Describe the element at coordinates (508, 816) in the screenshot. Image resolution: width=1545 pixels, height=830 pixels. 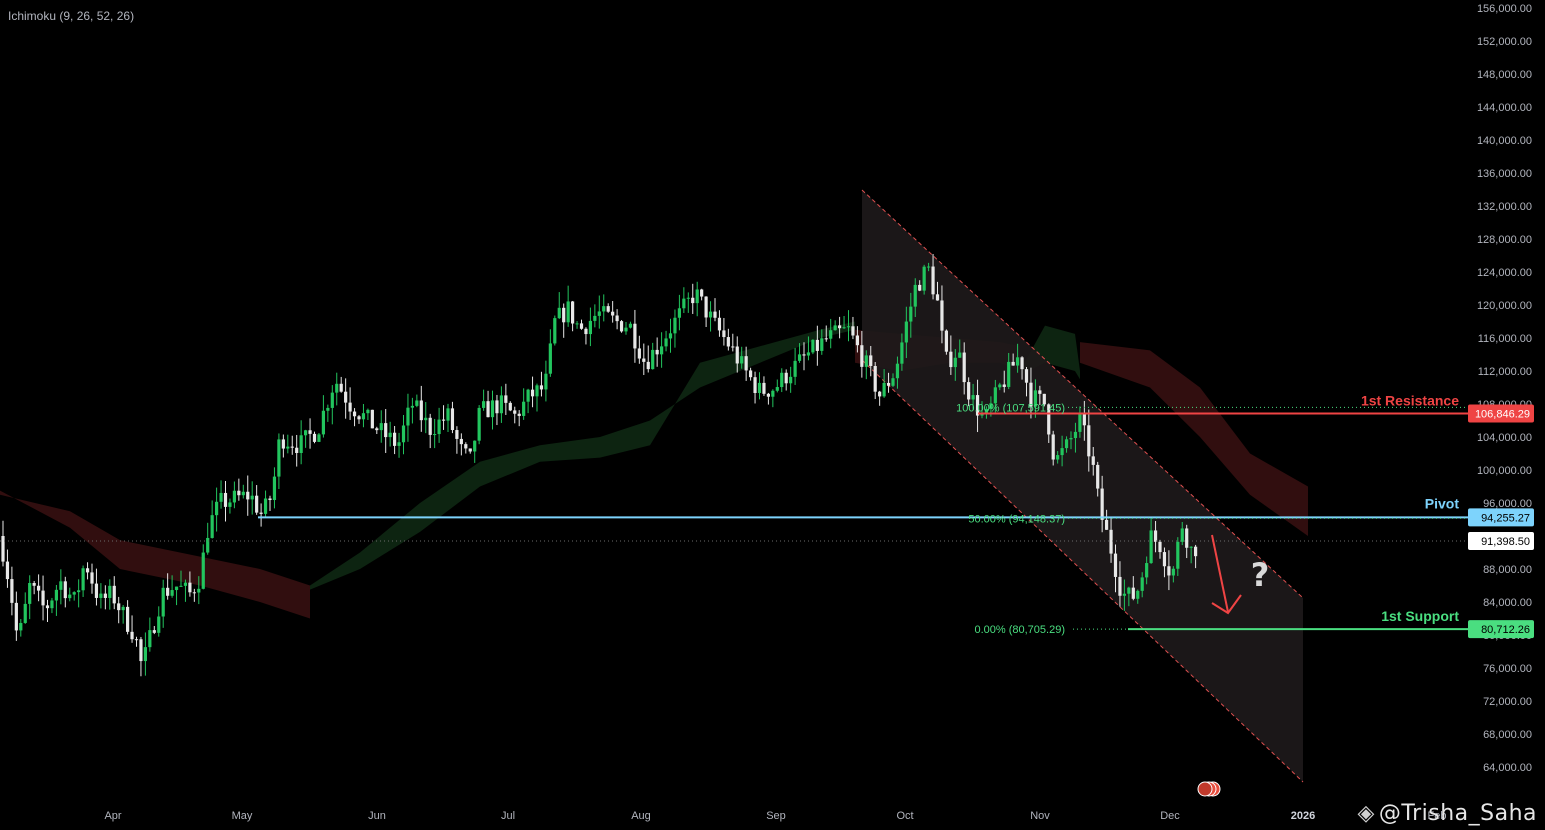
I see `x-tick-label: Jul` at that location.